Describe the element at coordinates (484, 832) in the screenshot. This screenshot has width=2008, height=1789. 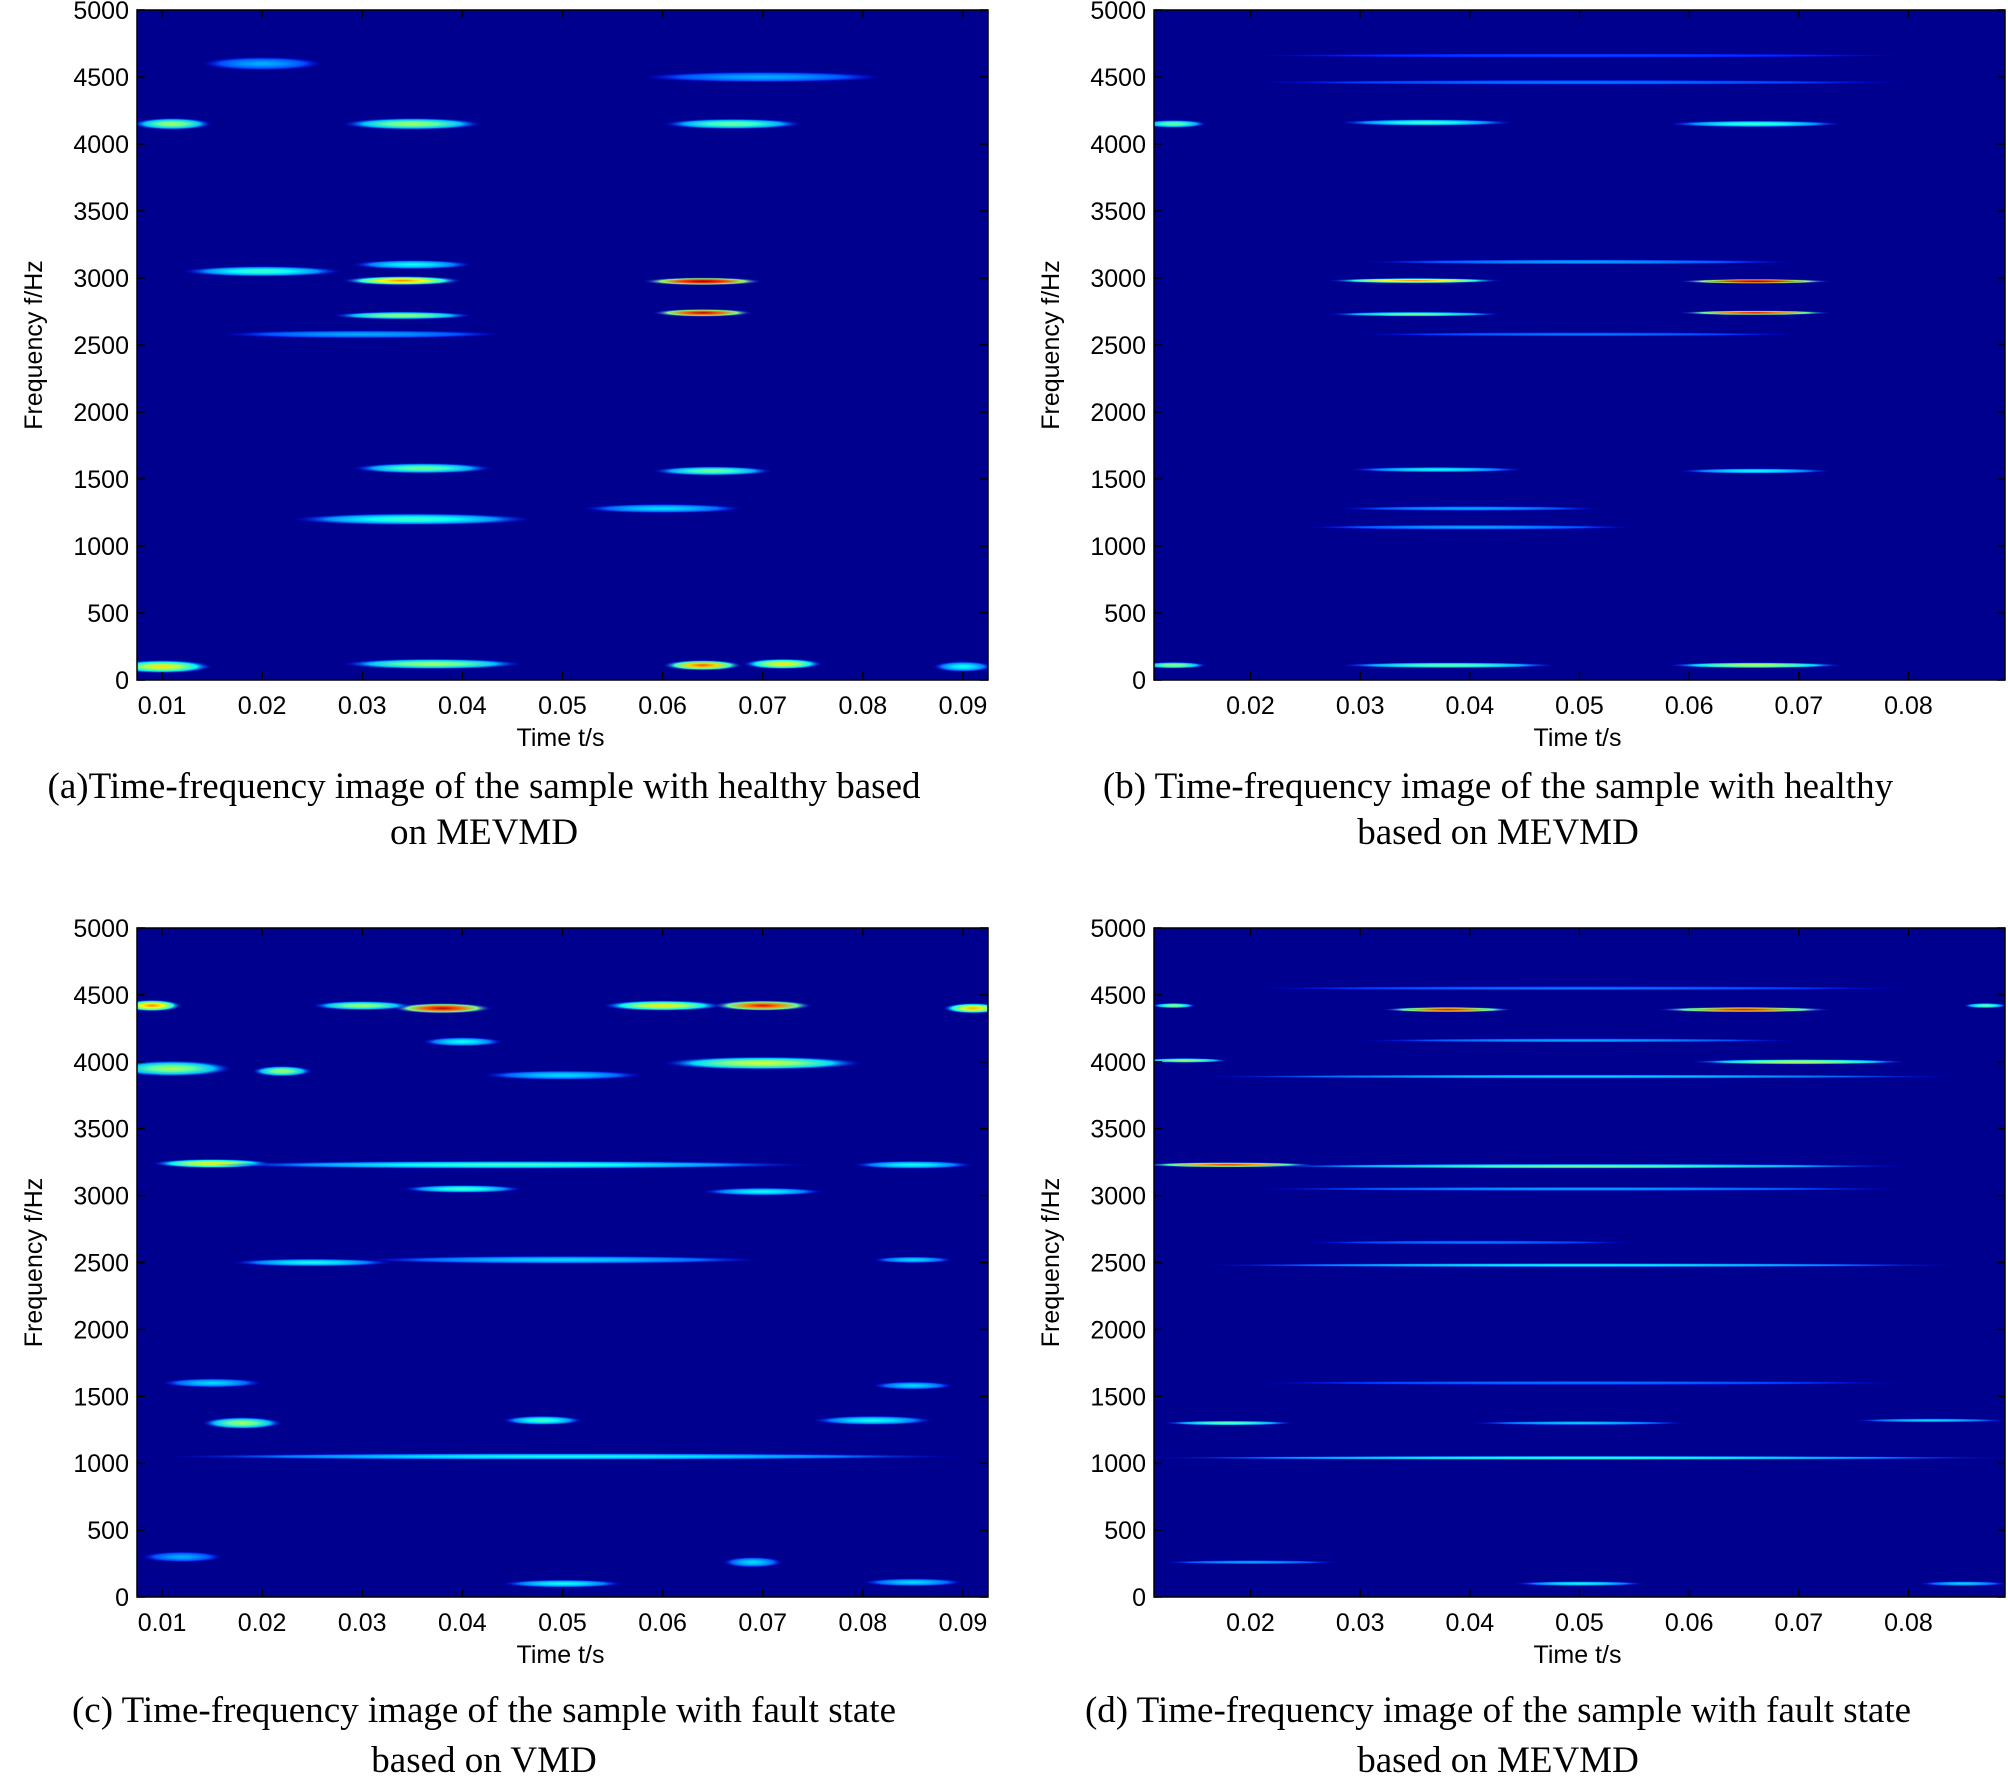
I see `panel-caption: on MEVMD` at that location.